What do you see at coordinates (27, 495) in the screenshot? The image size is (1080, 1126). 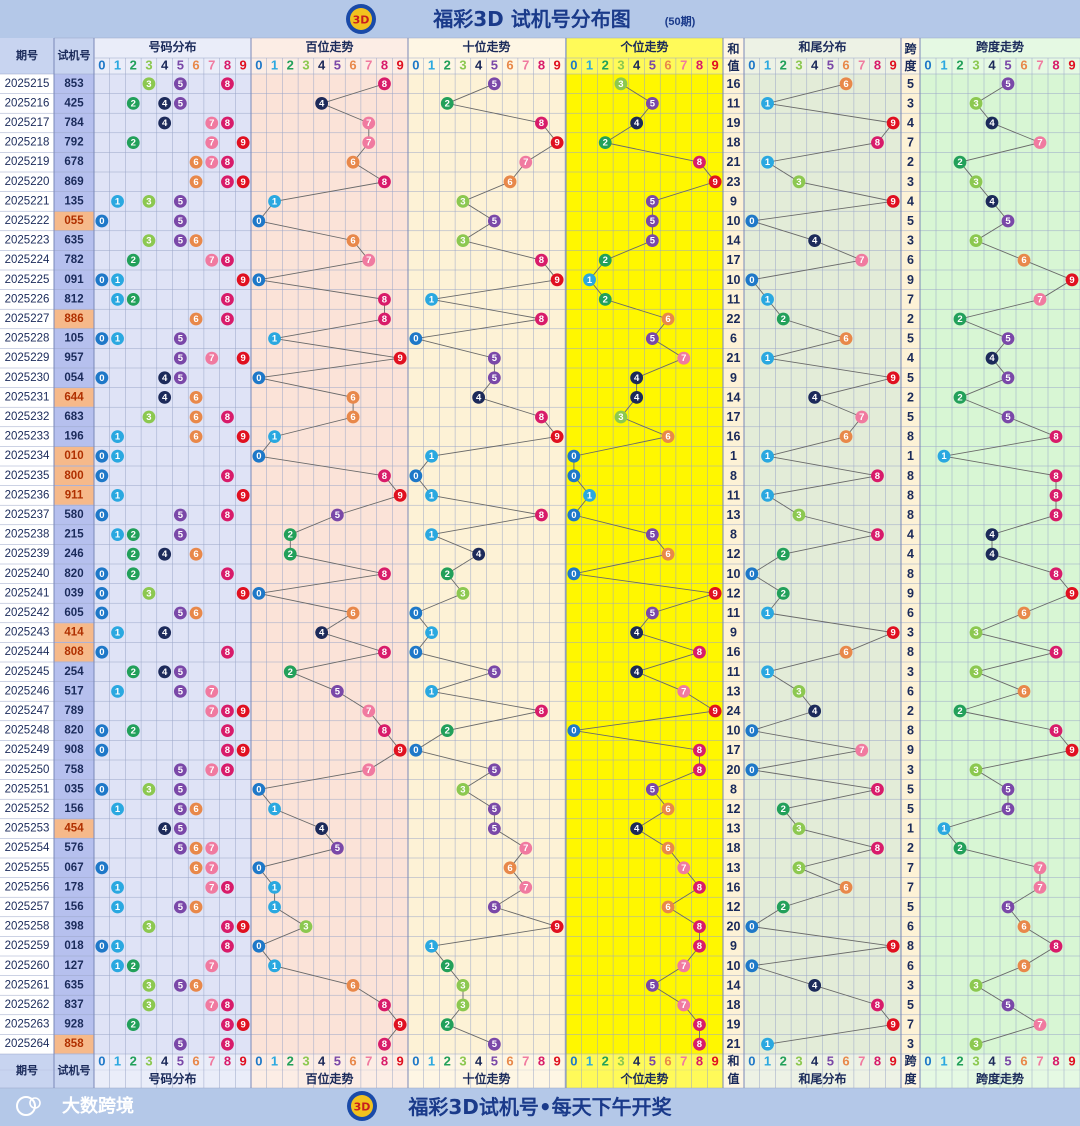 I see `period-cell: 2025236` at bounding box center [27, 495].